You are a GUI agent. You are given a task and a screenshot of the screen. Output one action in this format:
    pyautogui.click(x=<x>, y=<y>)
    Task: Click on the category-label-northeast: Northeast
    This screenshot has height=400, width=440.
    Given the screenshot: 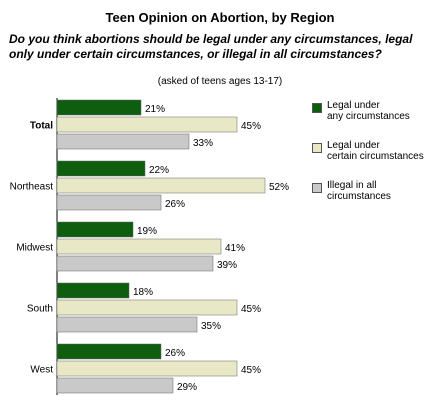 What is the action you would take?
    pyautogui.click(x=32, y=187)
    